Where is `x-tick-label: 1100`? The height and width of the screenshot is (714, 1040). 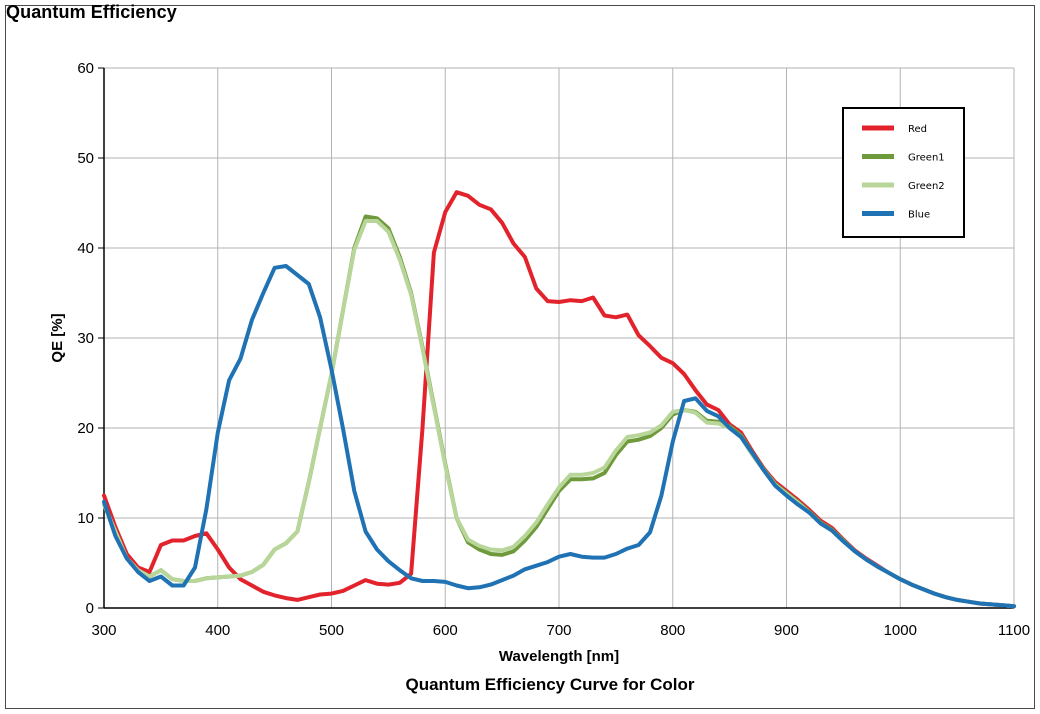
x-tick-label: 1100 is located at coordinates (1014, 630).